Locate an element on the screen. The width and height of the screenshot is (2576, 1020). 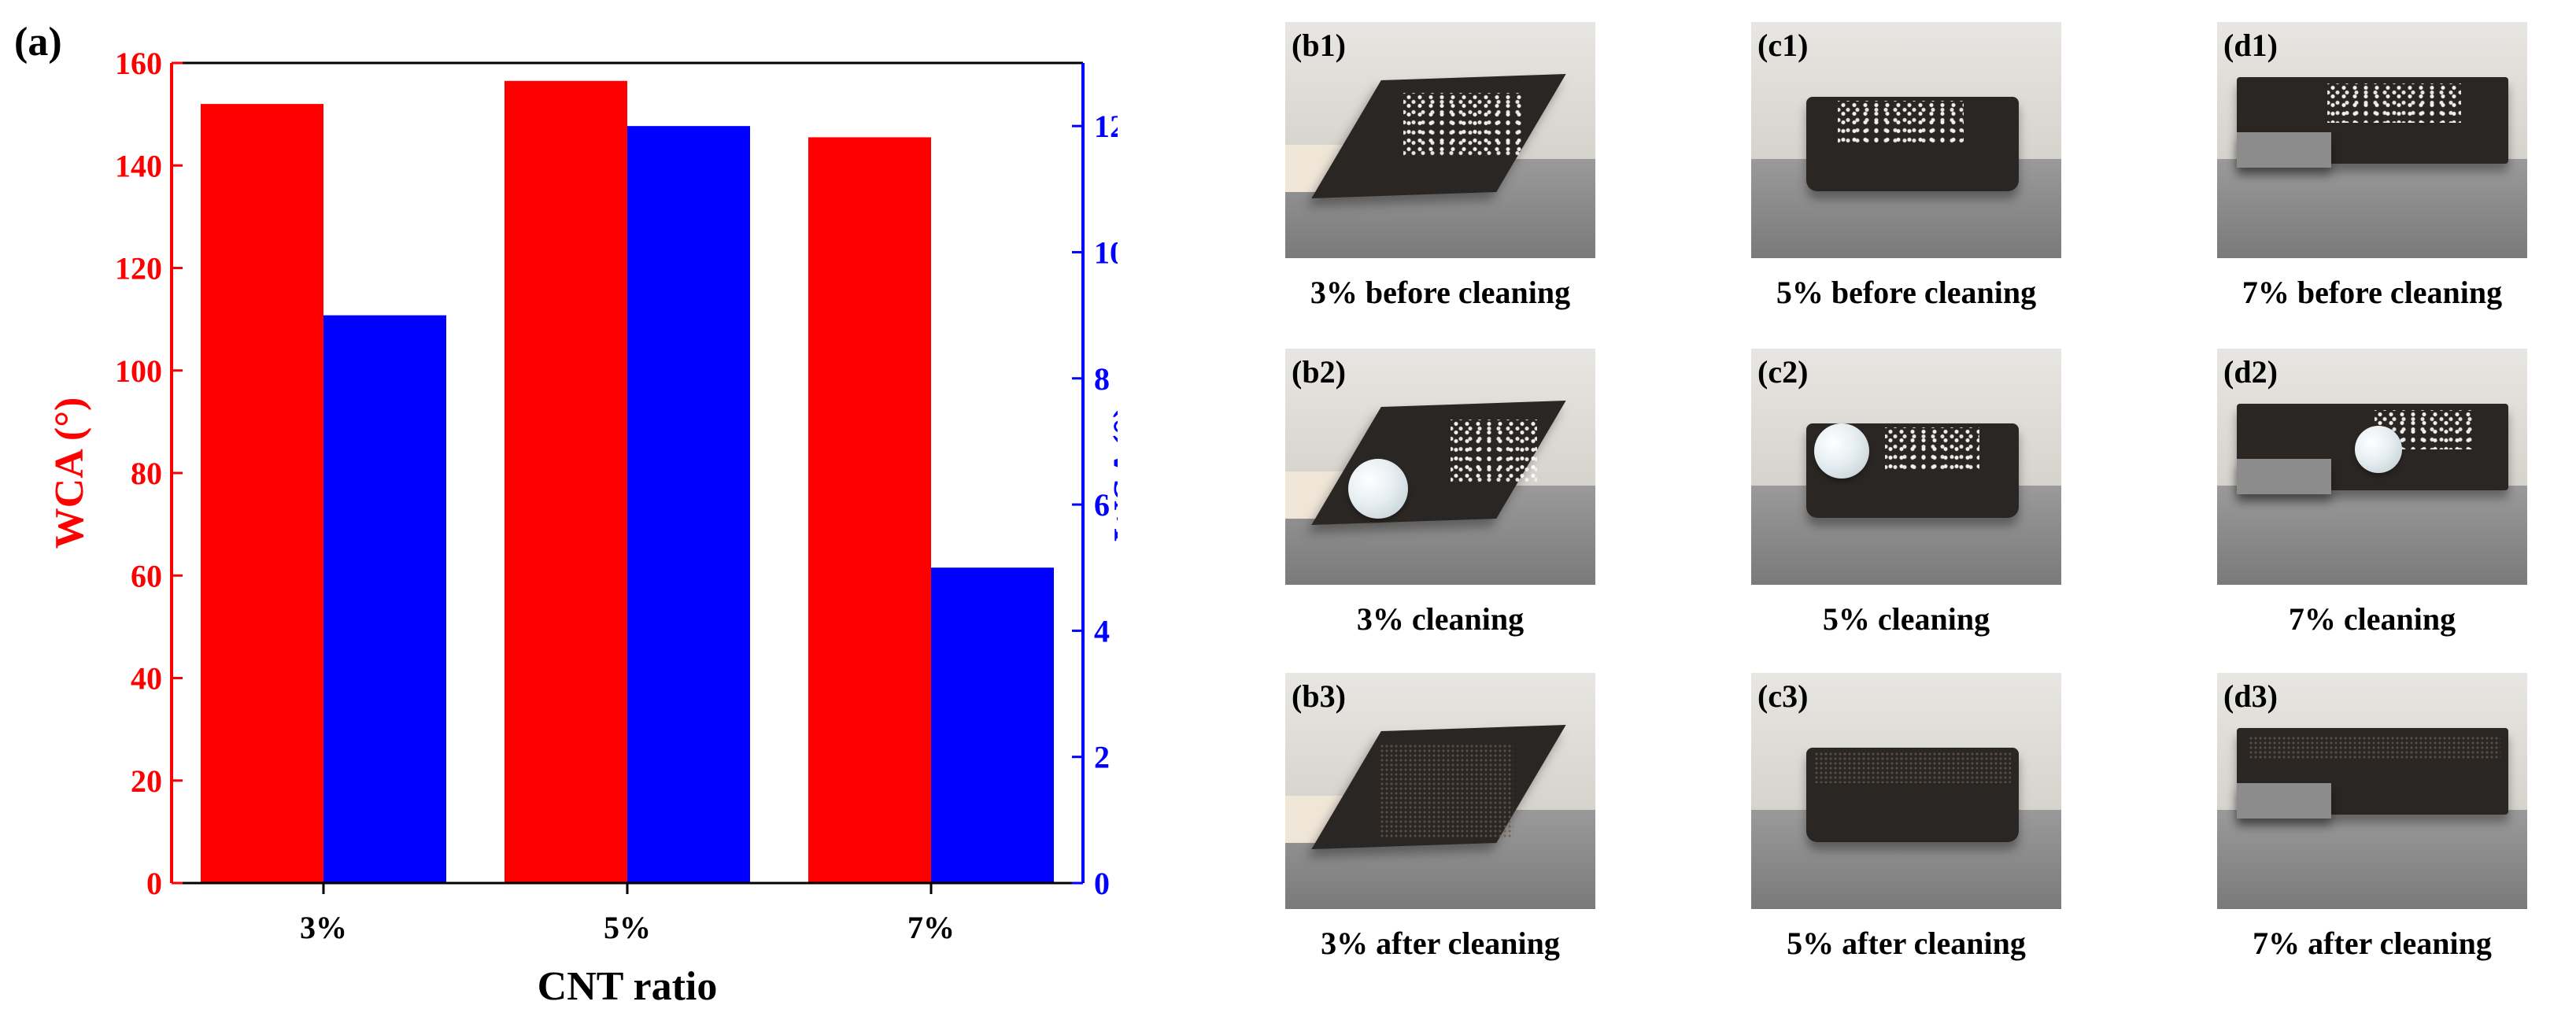
sample-photo: (c3) is located at coordinates (1906, 791).